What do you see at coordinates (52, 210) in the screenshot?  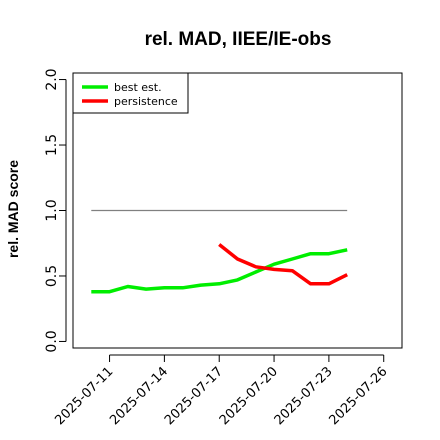 I see `y-tick-label: 1.0` at bounding box center [52, 210].